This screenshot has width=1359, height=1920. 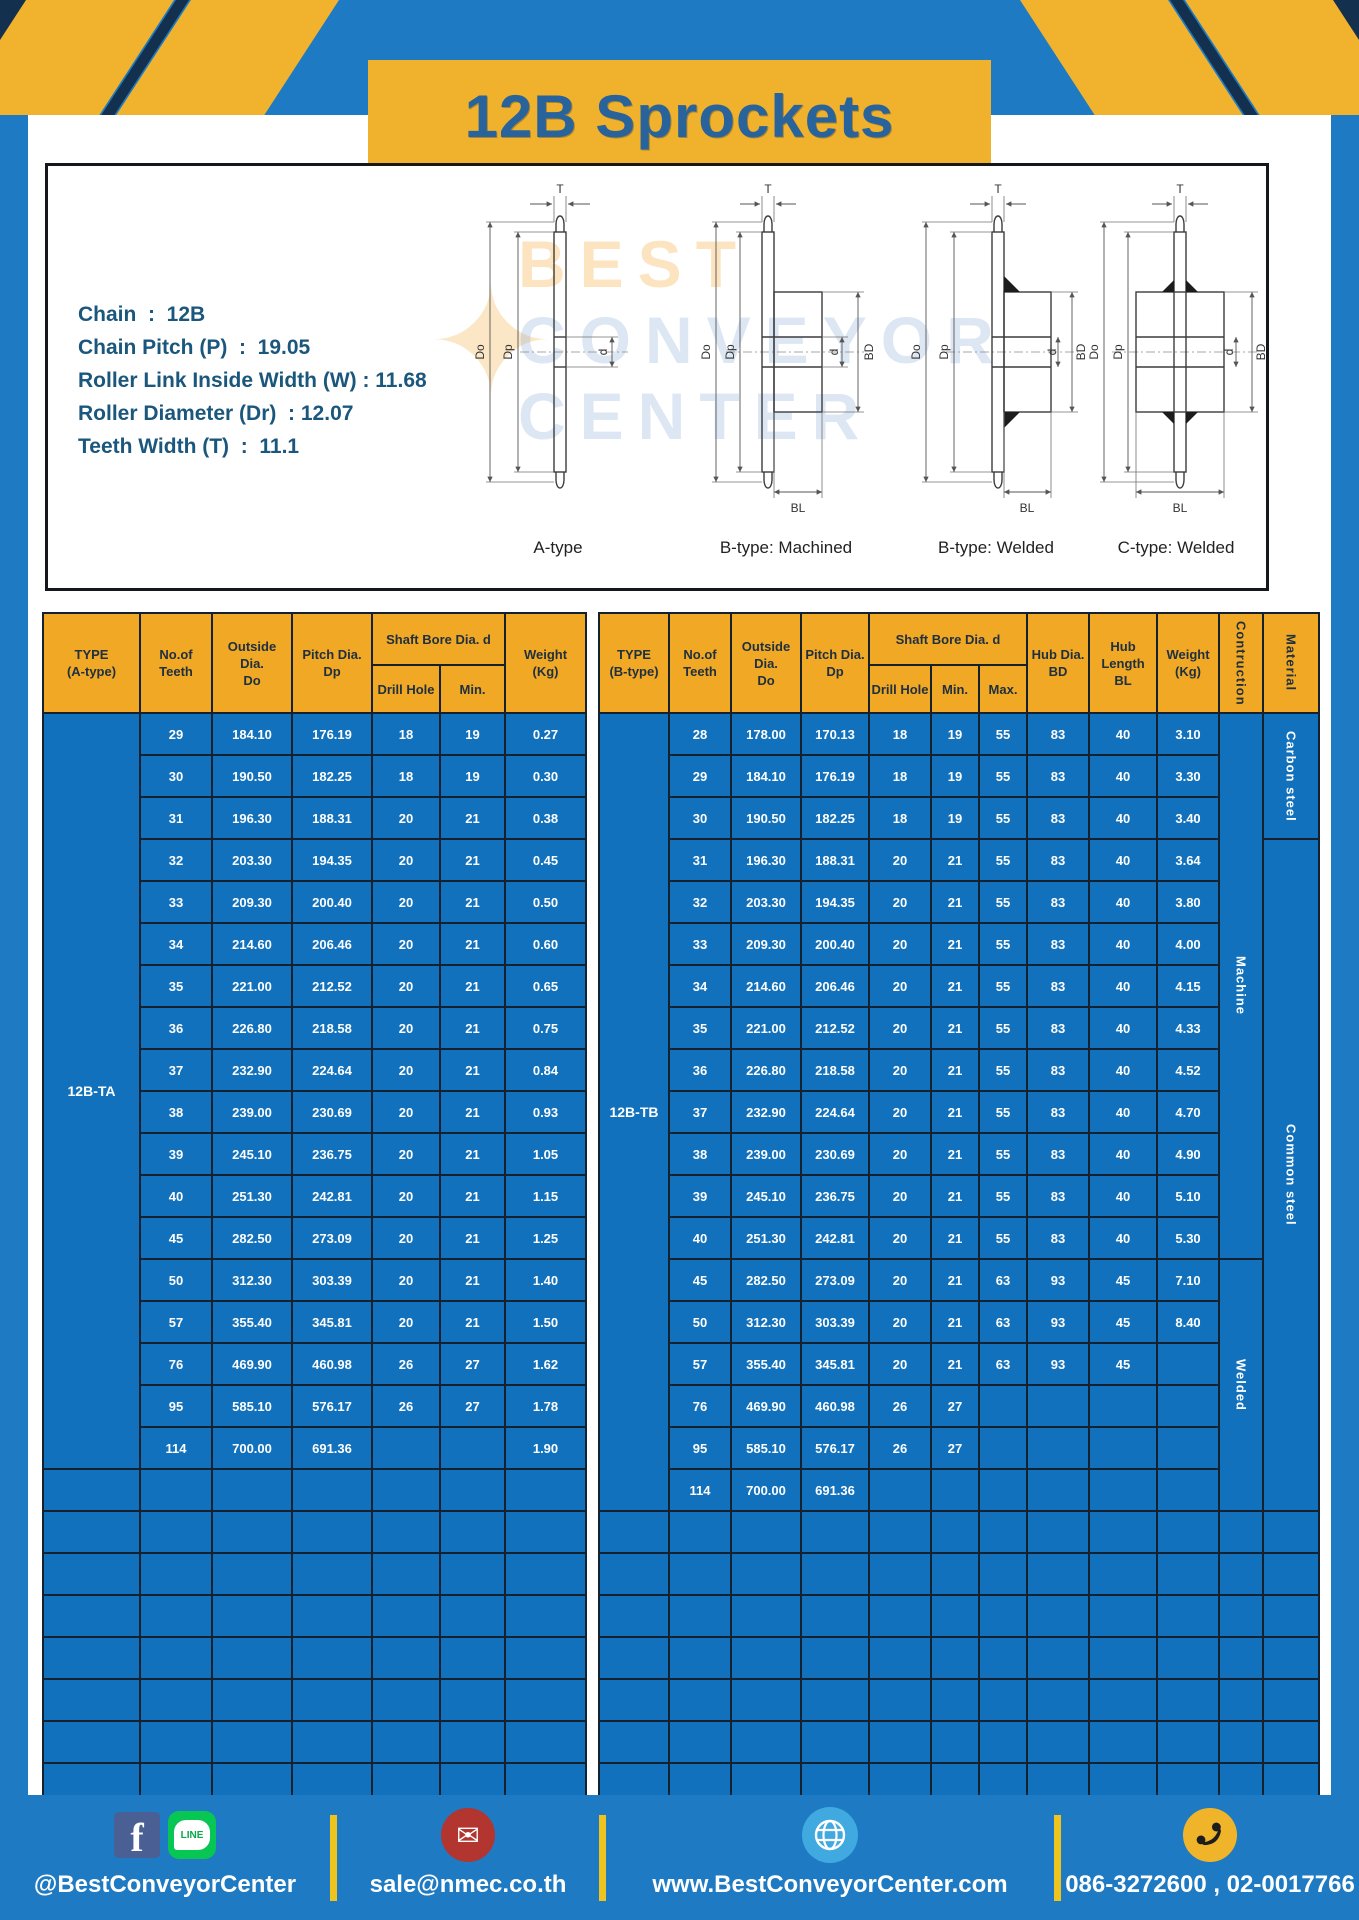 What do you see at coordinates (252, 663) in the screenshot?
I see `col-header-outside-dia: Outside Dia. Do` at bounding box center [252, 663].